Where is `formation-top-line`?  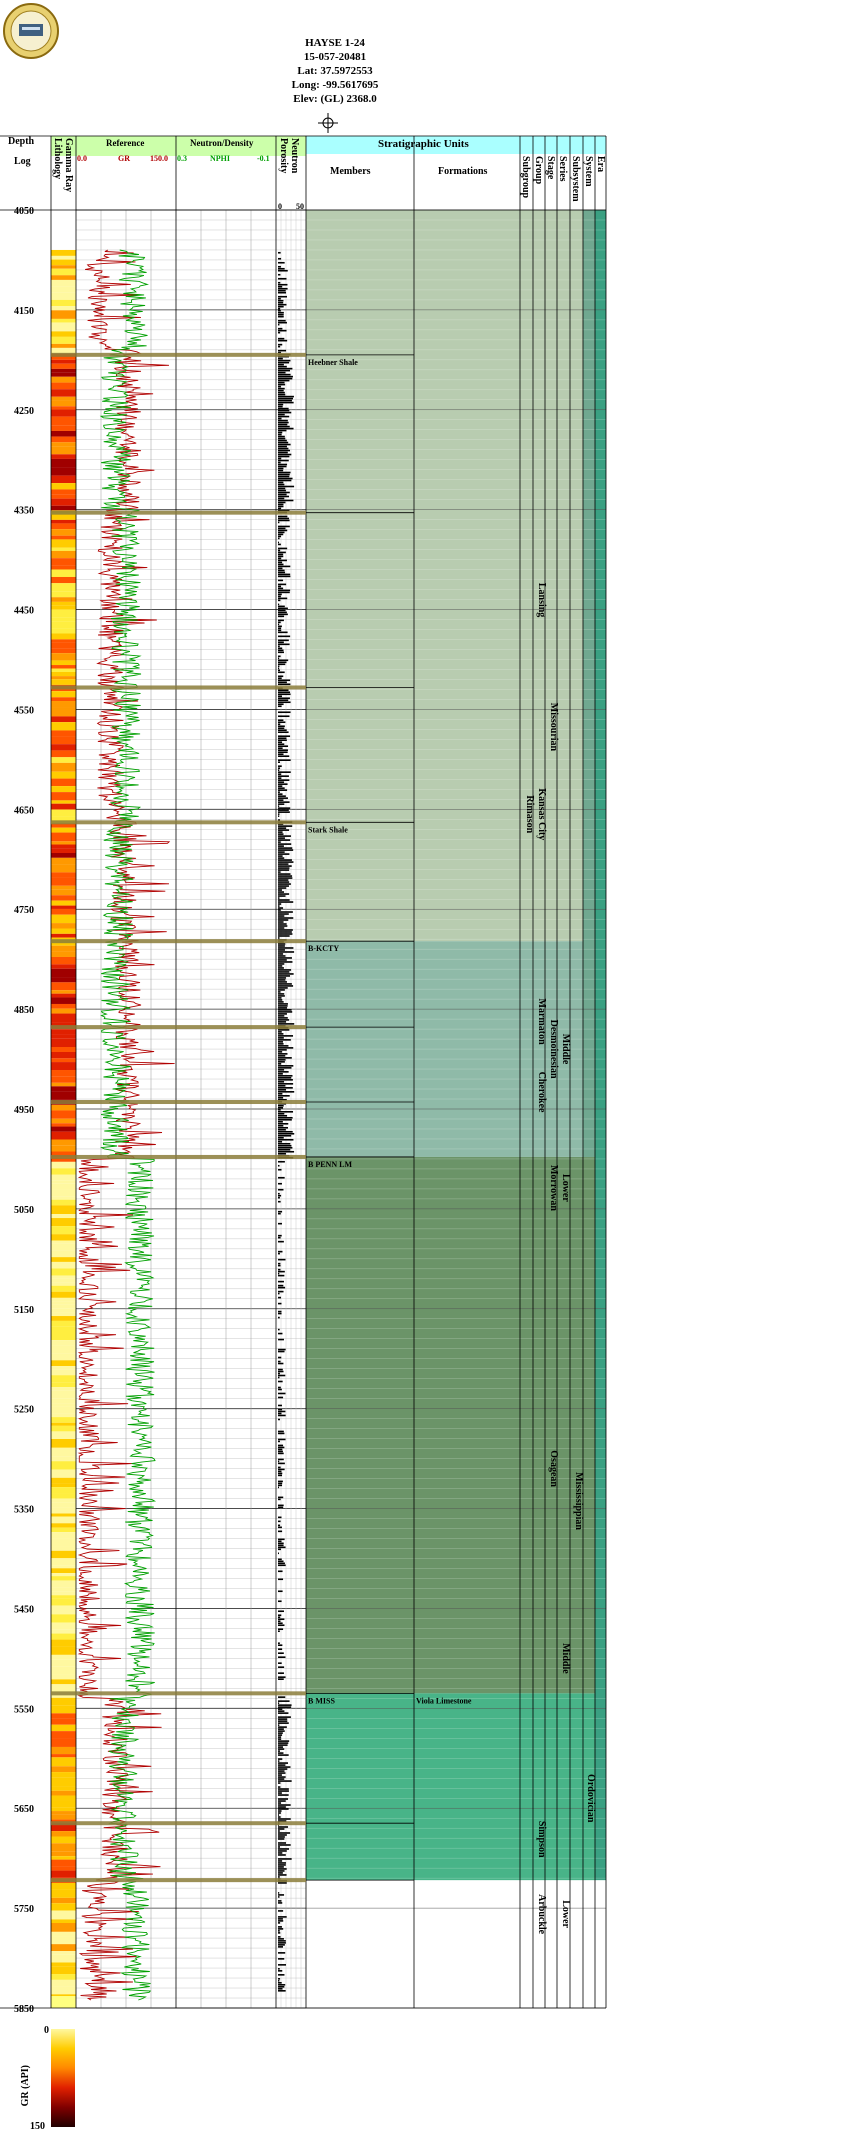 formation-top-line is located at coordinates (178, 354).